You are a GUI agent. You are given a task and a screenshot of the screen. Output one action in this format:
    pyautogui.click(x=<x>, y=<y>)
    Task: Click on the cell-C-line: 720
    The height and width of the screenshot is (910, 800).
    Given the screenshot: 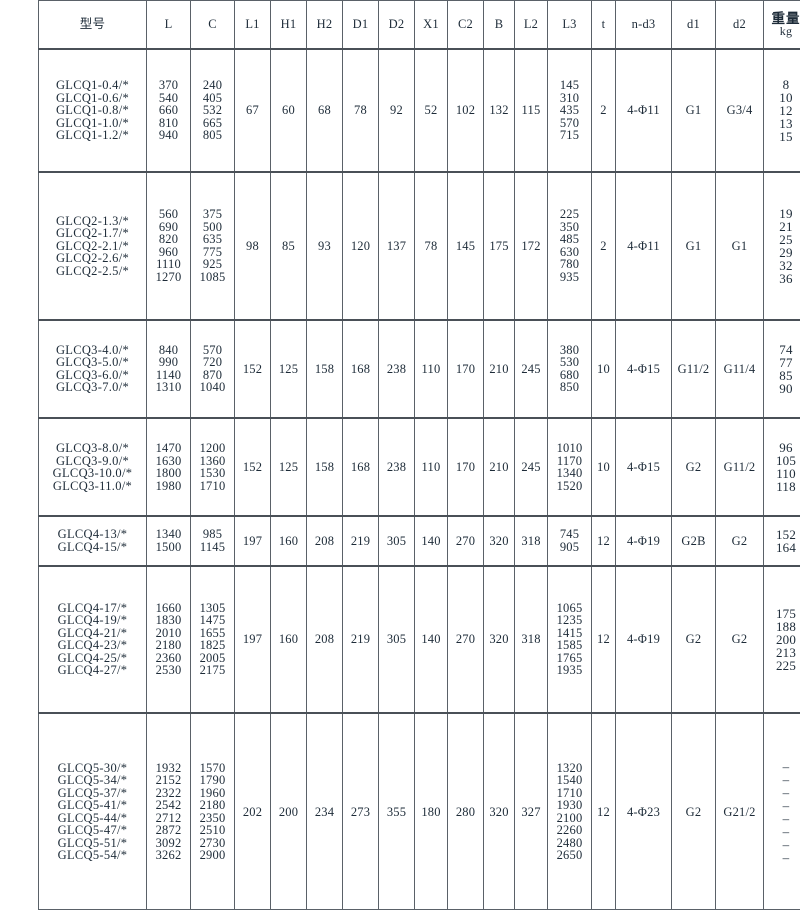 What is the action you would take?
    pyautogui.click(x=212, y=362)
    